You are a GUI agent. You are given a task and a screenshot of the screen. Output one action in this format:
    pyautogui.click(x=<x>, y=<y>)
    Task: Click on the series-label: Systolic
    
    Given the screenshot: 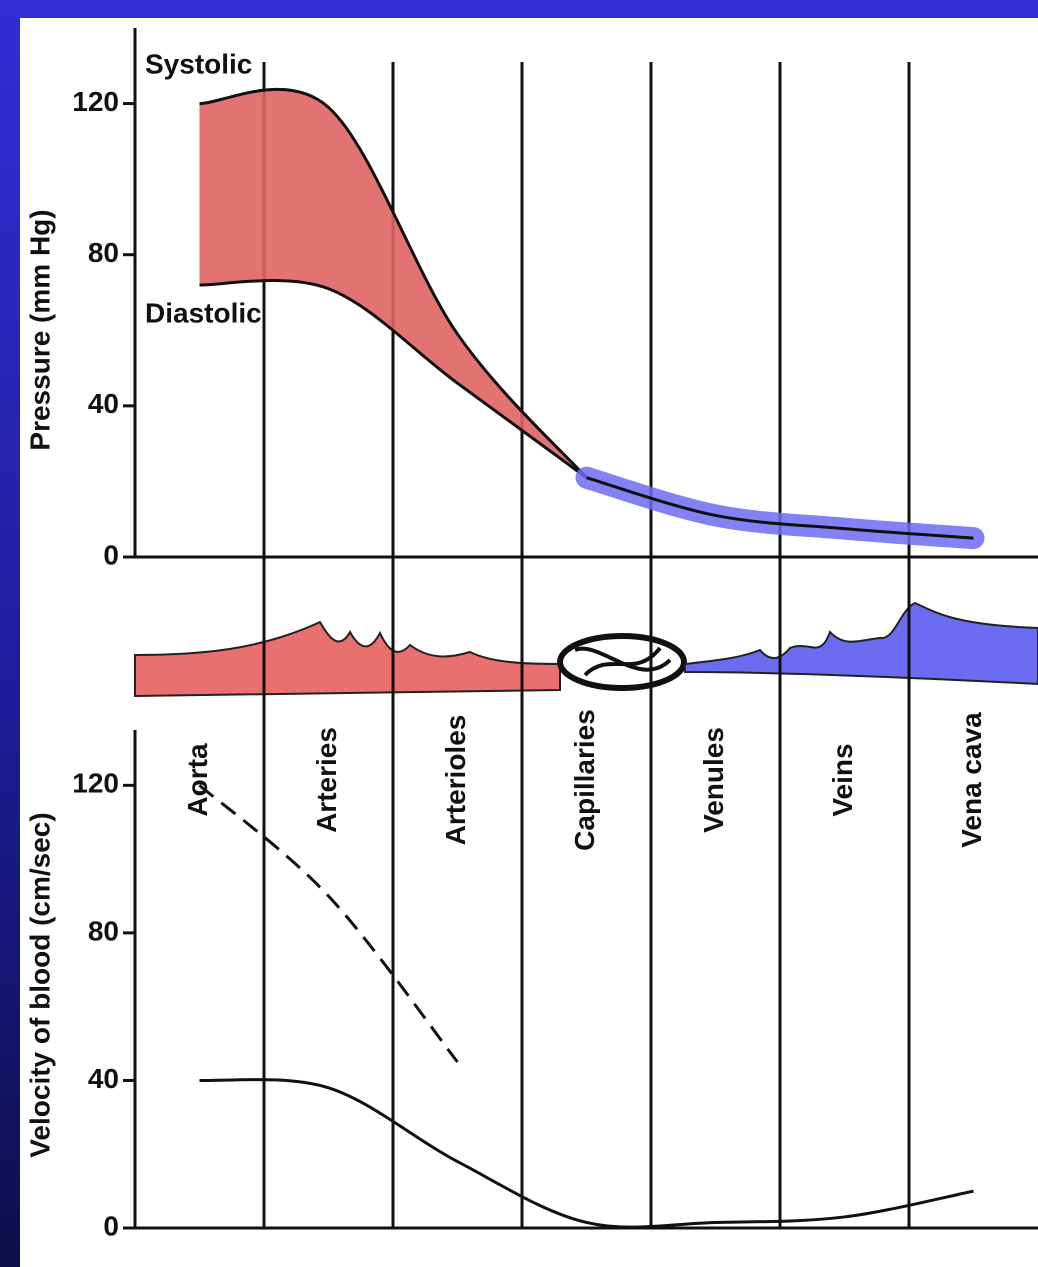 What is the action you would take?
    pyautogui.click(x=198, y=63)
    